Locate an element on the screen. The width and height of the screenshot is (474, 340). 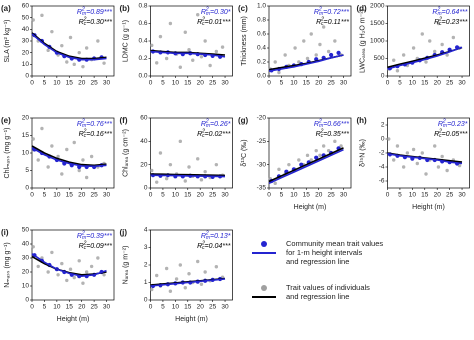
y-tick-label: 1000 is located at coordinates (377, 41).